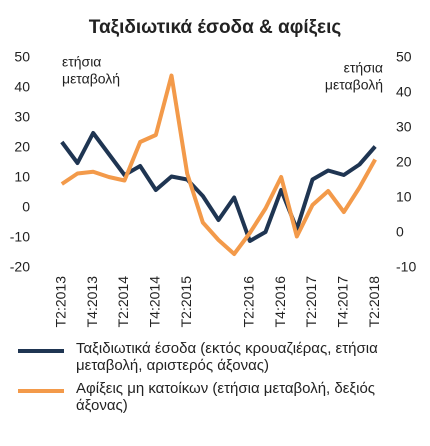 This screenshot has height=446, width=430. I want to click on x-tick-label: T2:2018, so click(374, 302).